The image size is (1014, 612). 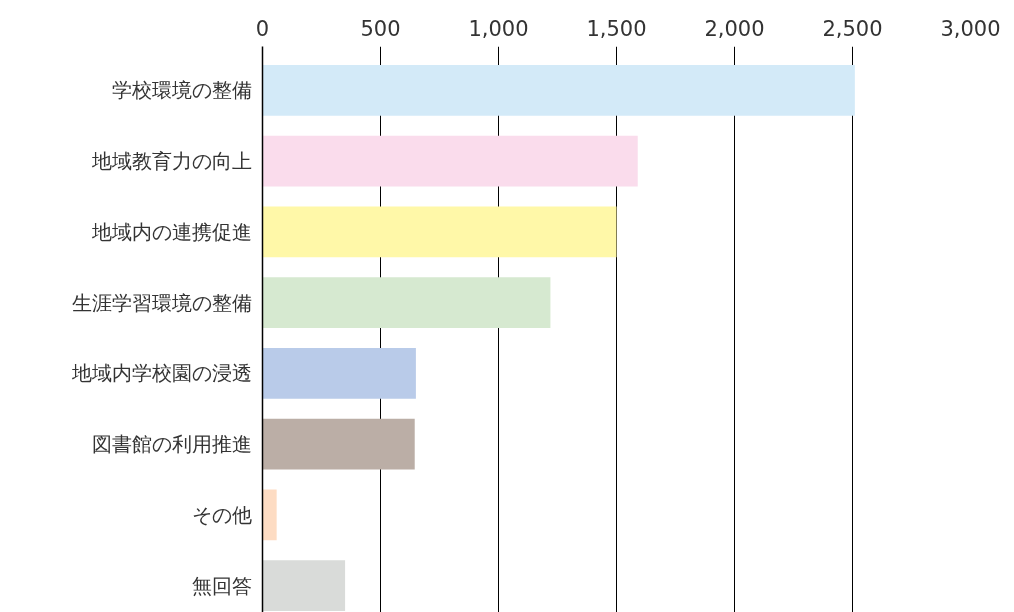 What do you see at coordinates (221, 514) in the screenshot?
I see `y-tick-label: その他` at bounding box center [221, 514].